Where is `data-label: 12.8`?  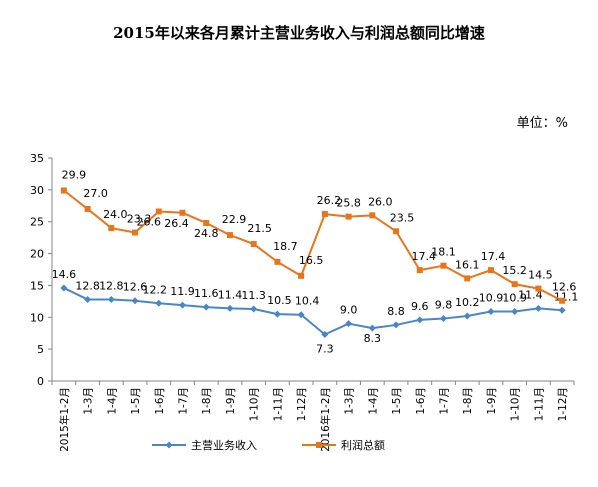
data-label: 12.8 is located at coordinates (87, 285).